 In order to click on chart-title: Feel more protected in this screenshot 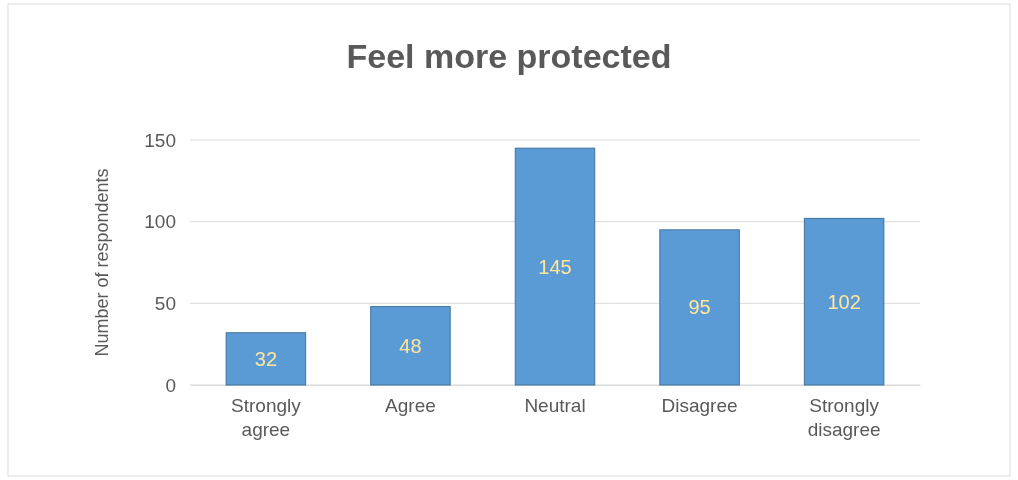, I will do `click(509, 56)`.